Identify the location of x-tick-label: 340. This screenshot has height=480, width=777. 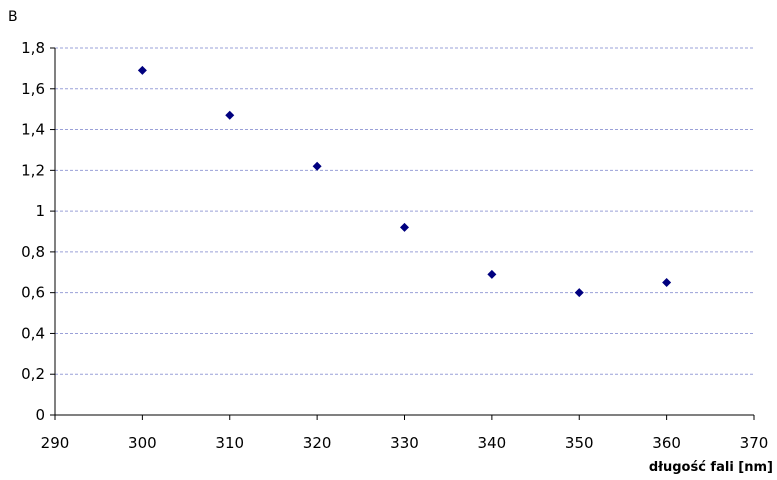
(492, 443).